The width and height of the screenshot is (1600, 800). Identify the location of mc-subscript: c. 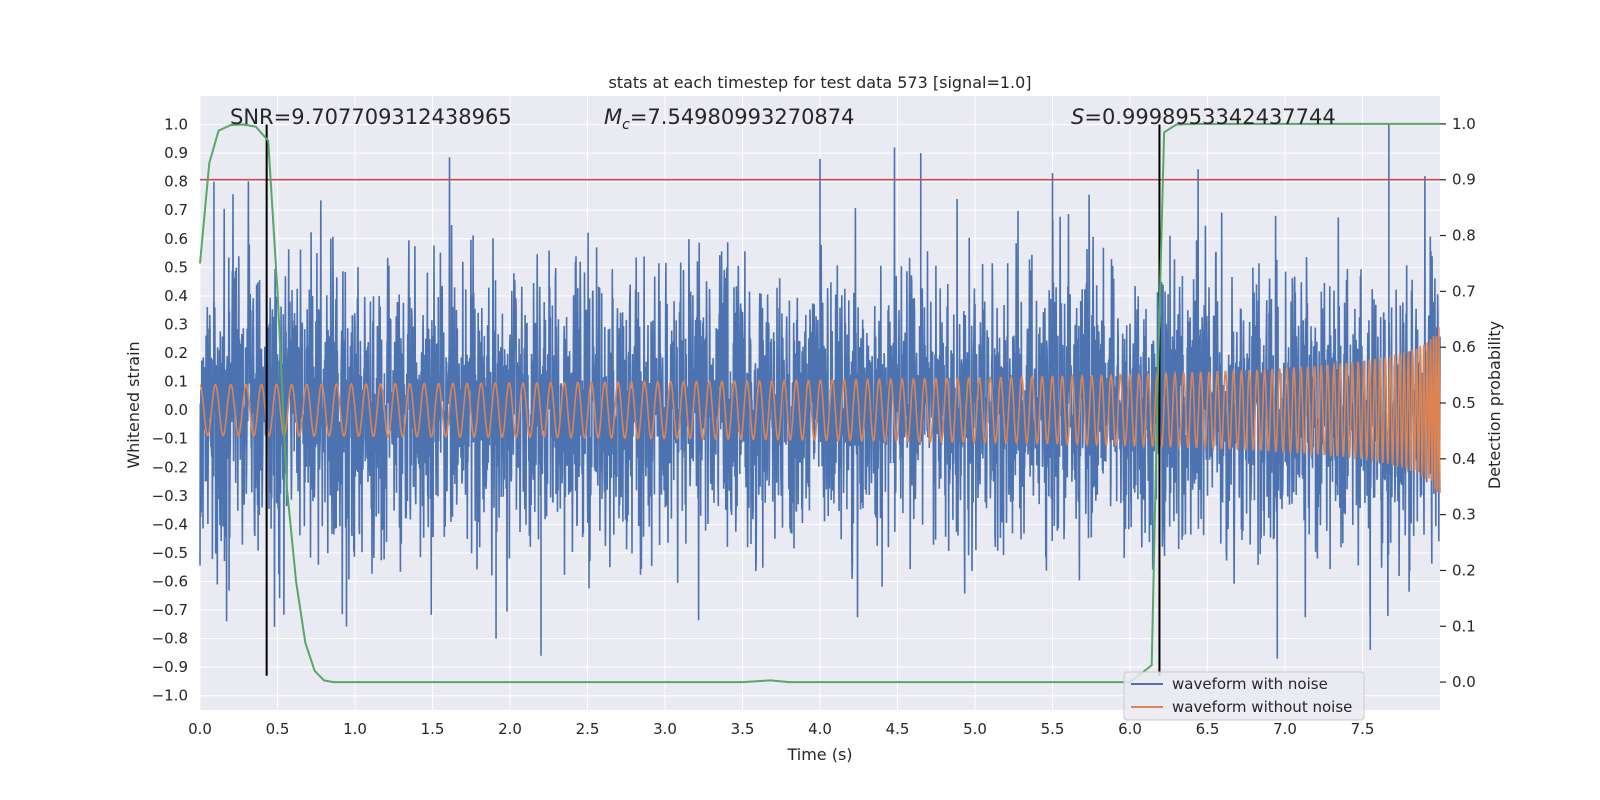
(626, 125).